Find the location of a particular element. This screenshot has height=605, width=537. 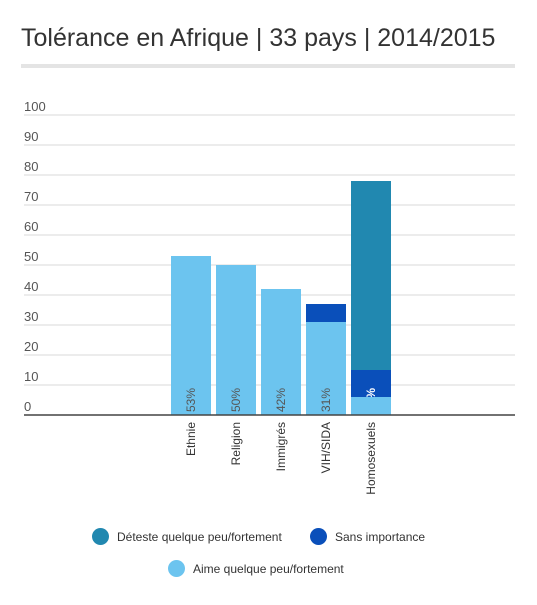

legend-label-sans-importance: Sans importance is located at coordinates (380, 536).